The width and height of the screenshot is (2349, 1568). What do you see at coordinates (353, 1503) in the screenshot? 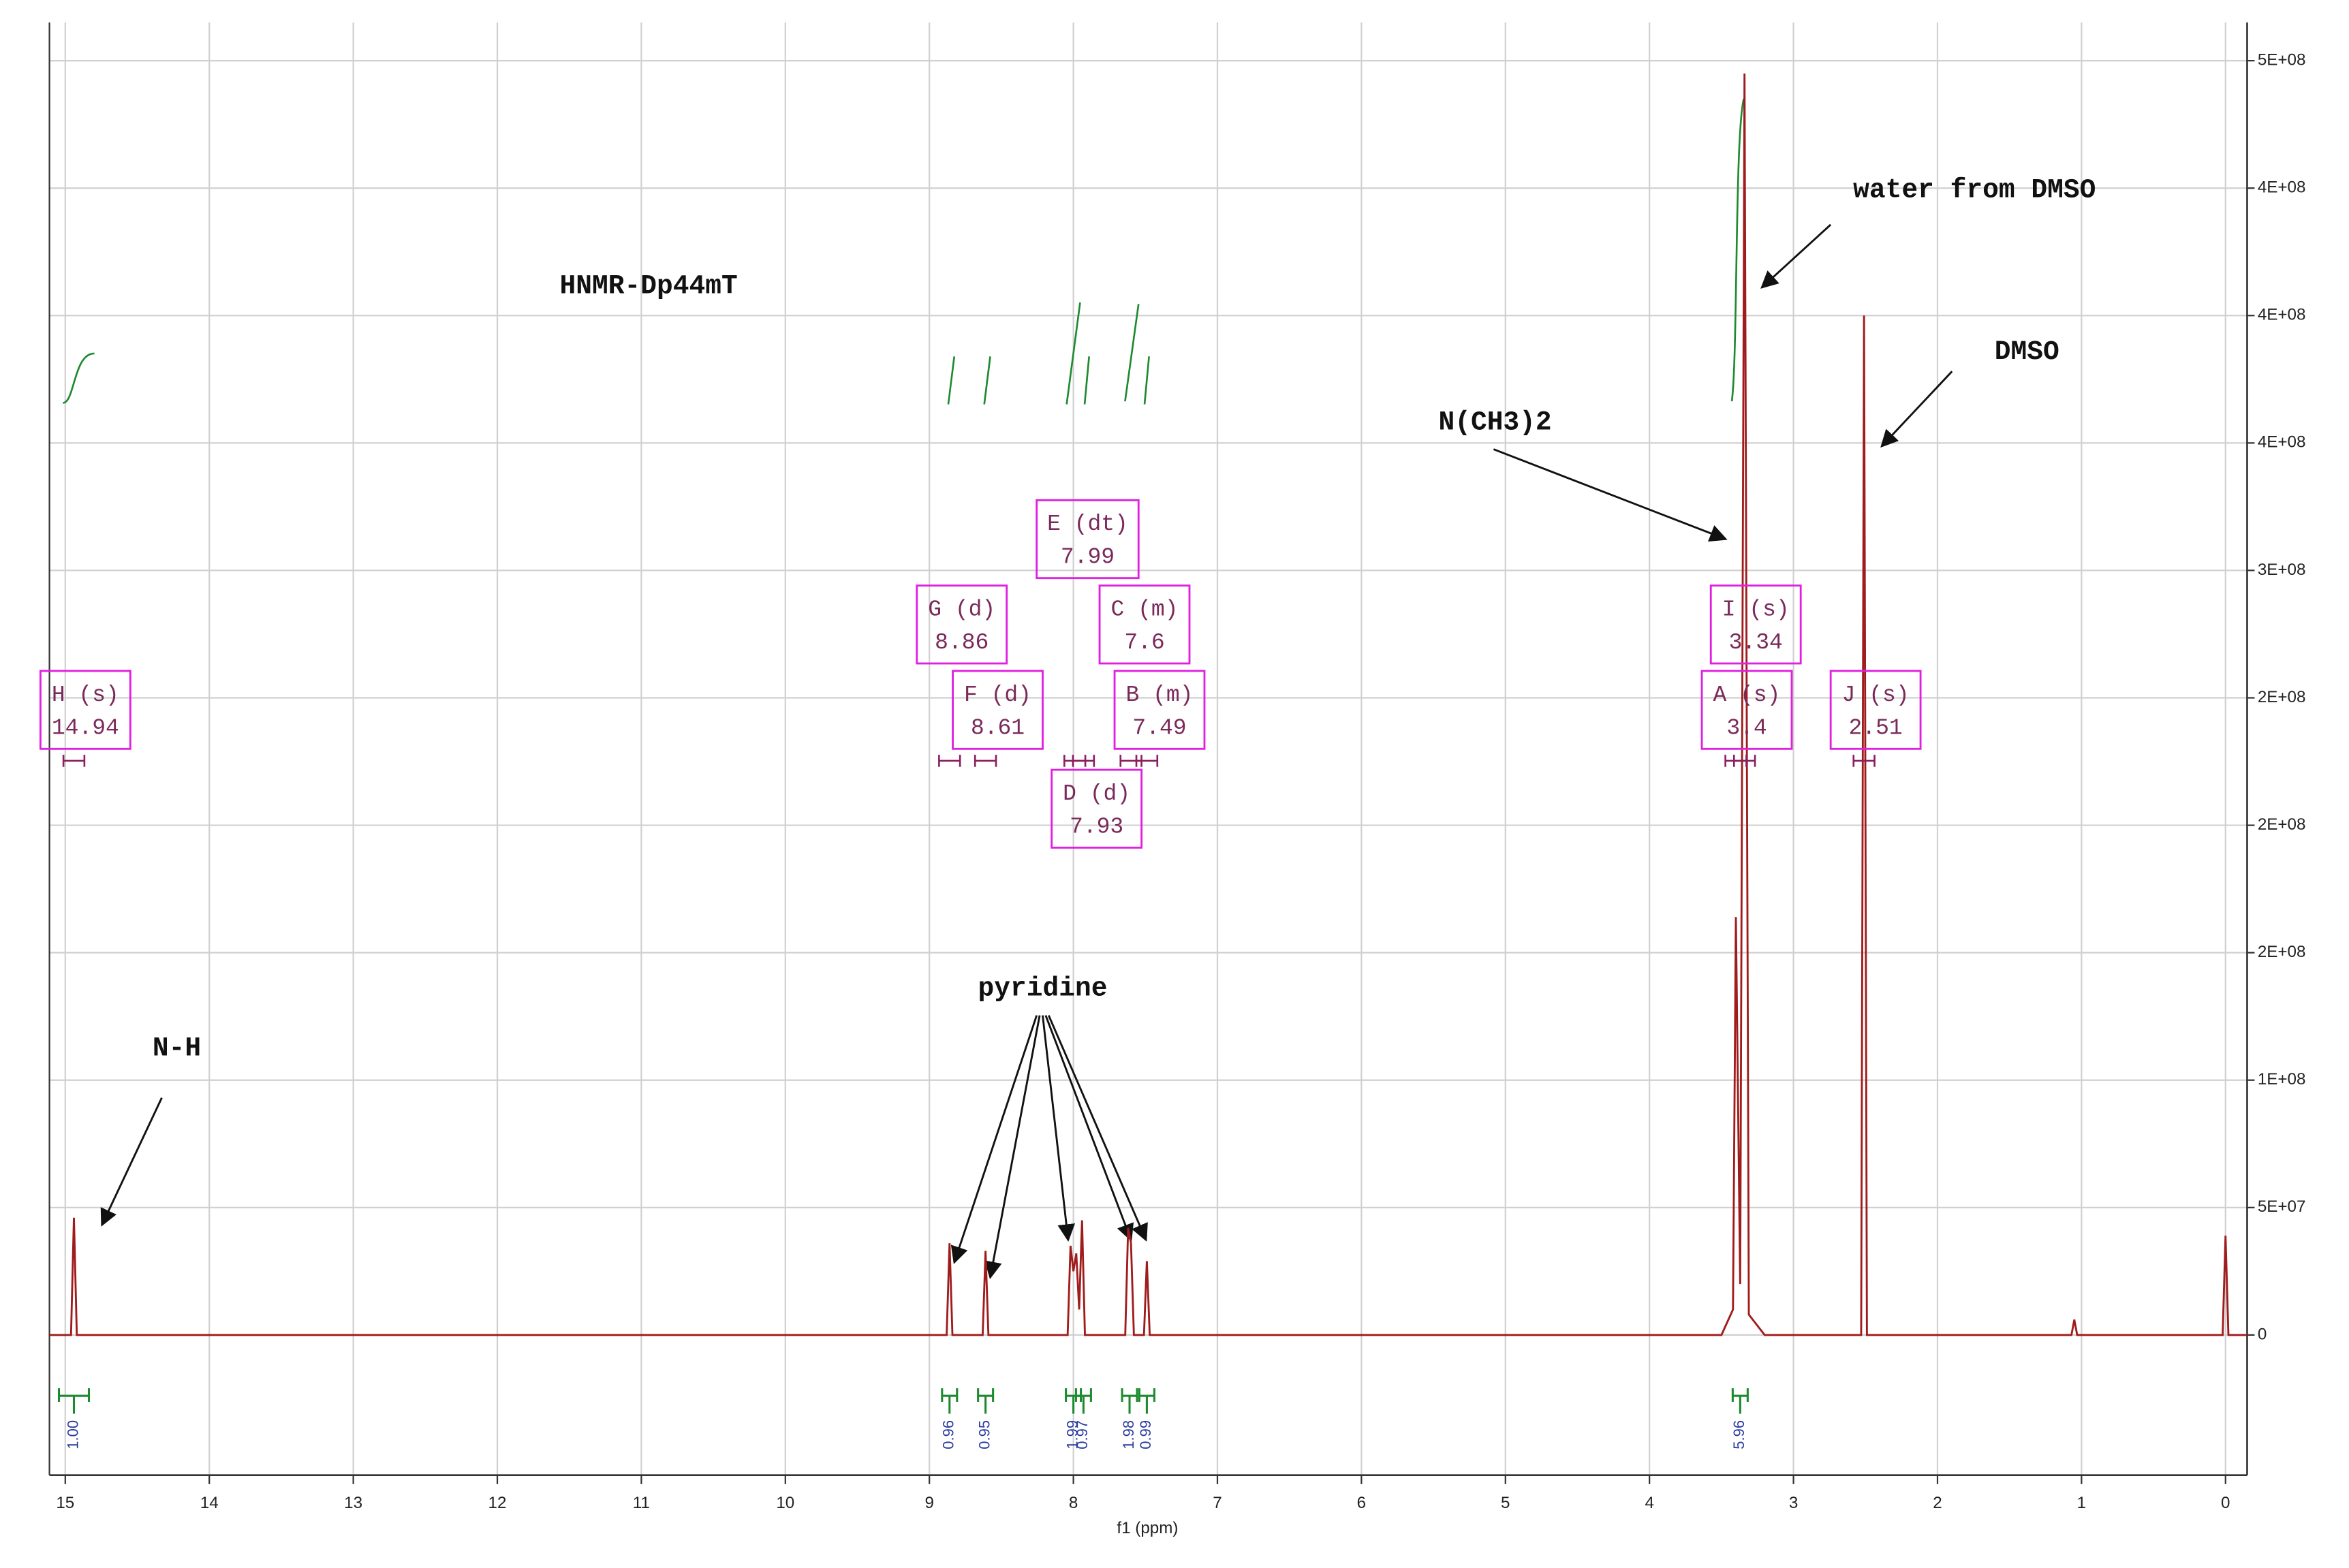
I see `x-tick-label: 13` at bounding box center [353, 1503].